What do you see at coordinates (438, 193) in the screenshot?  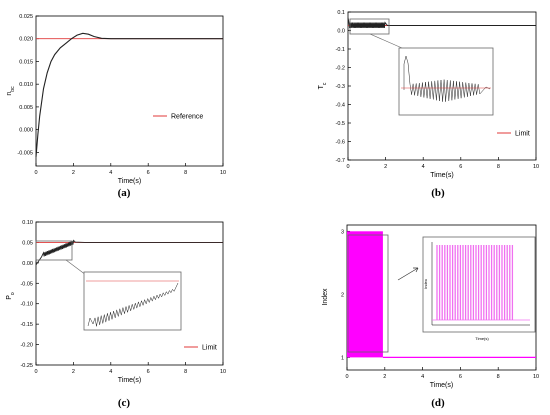 I see `caption-b: (b)` at bounding box center [438, 193].